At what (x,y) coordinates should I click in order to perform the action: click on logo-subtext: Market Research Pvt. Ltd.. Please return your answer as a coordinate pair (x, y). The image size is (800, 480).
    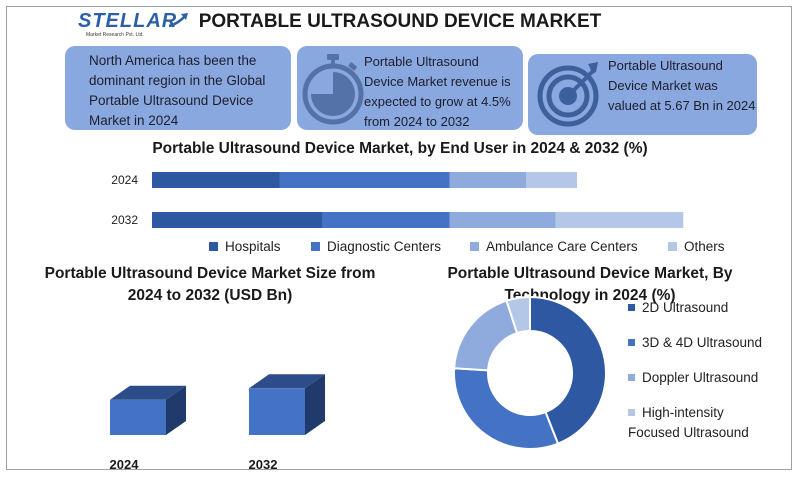
    Looking at the image, I should click on (115, 35).